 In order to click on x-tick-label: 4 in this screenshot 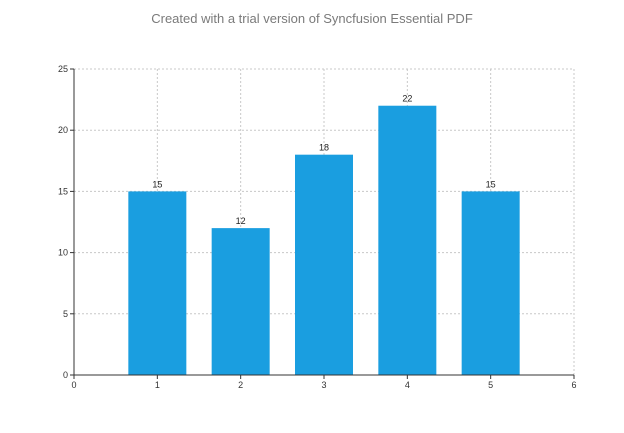, I will do `click(407, 385)`.